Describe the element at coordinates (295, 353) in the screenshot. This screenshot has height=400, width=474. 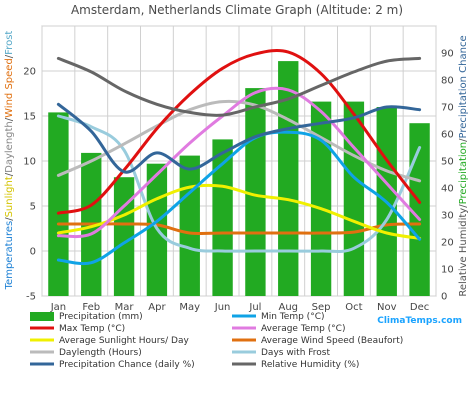
I see `legend-label: Days with Frost` at that location.